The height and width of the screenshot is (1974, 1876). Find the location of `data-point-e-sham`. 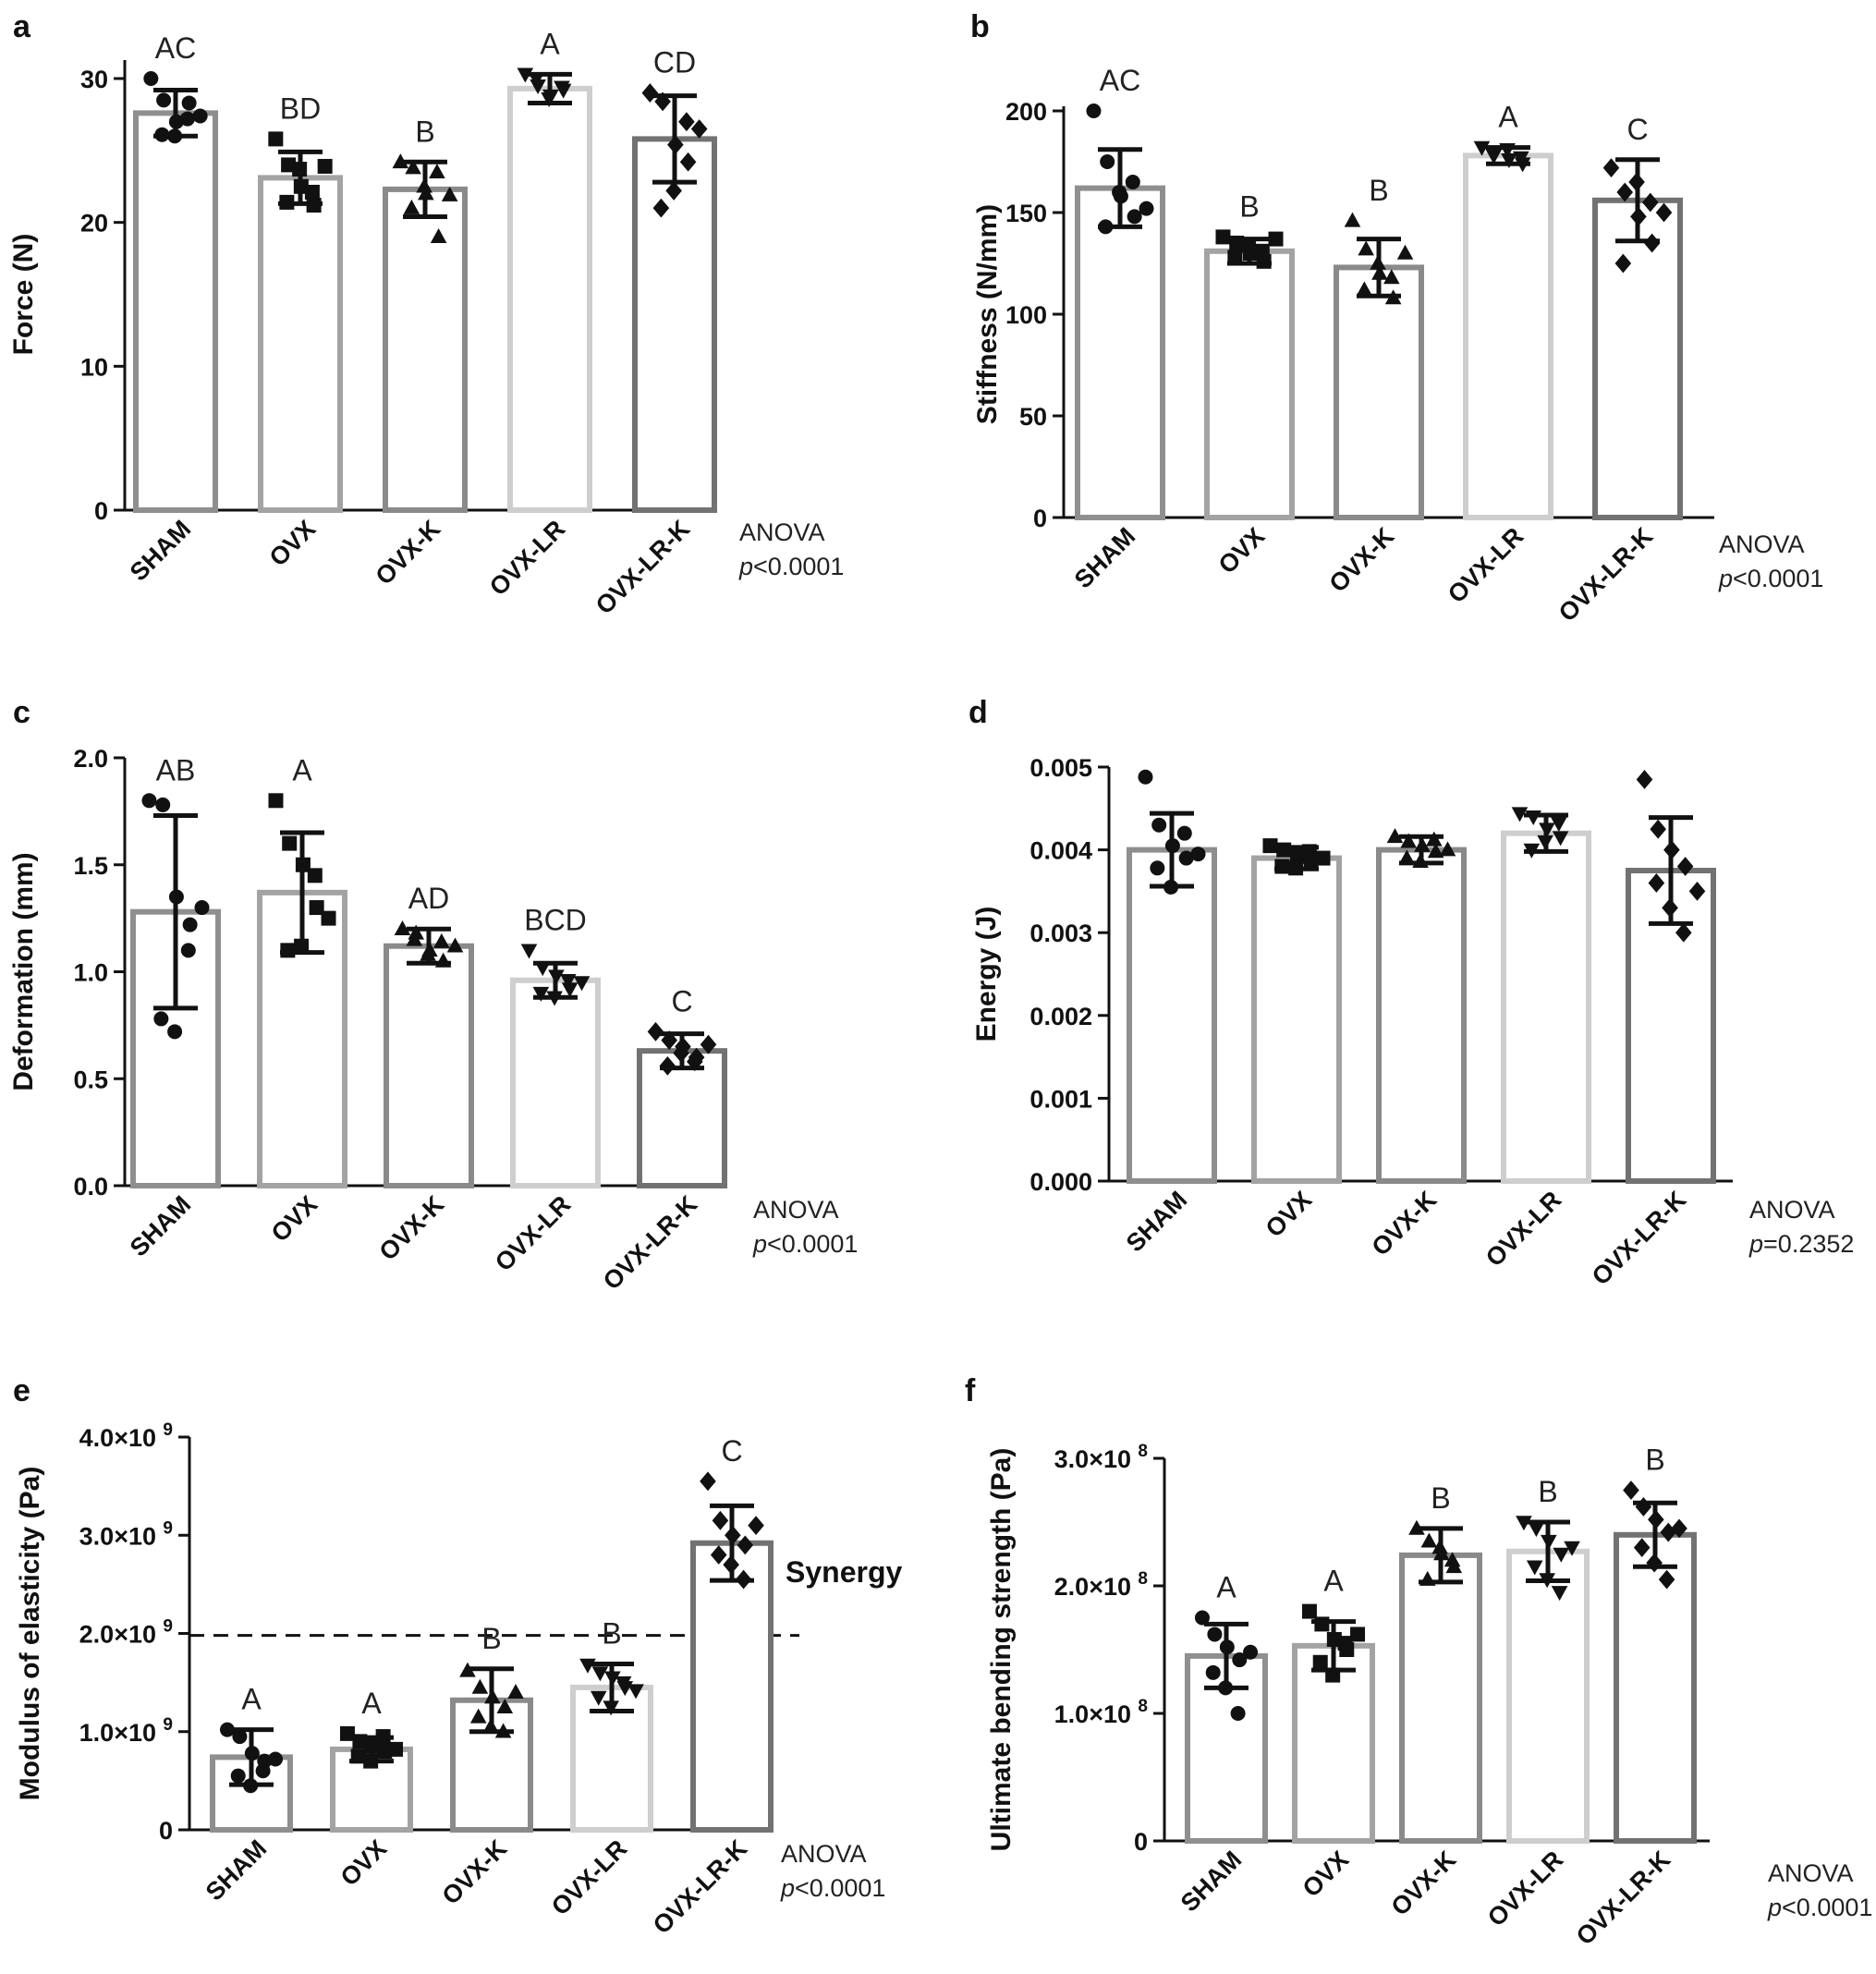

data-point-e-sham is located at coordinates (238, 1776).